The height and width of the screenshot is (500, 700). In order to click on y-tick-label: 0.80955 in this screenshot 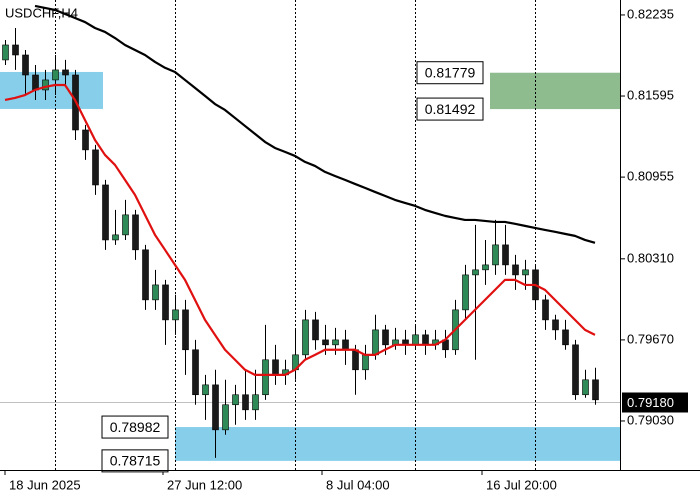, I will do `click(650, 176)`.